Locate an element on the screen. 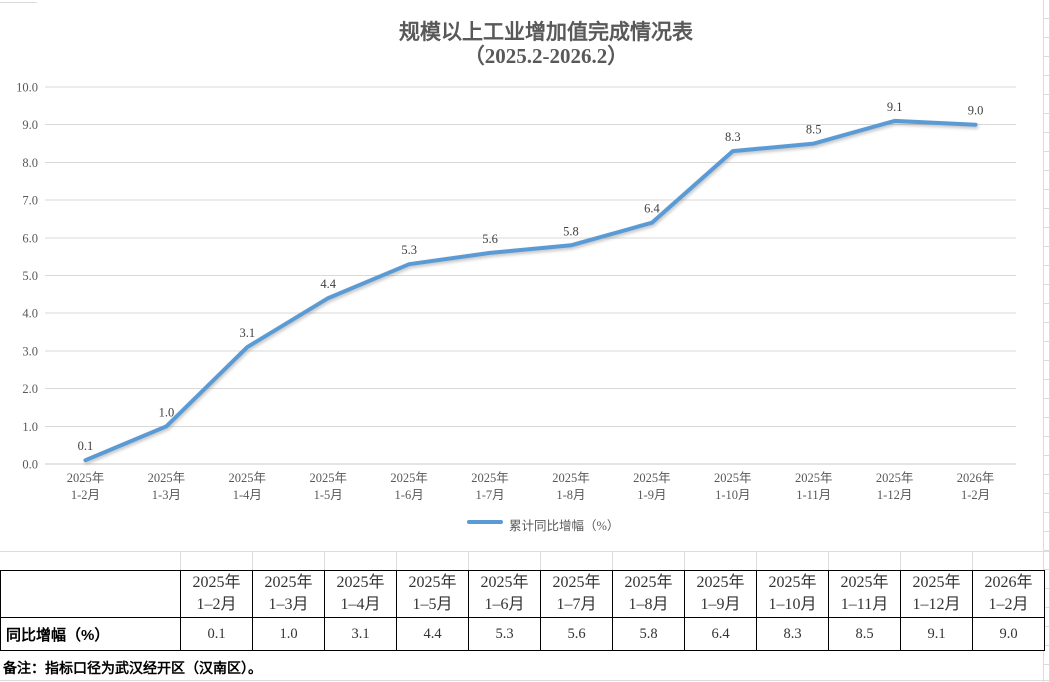 Image resolution: width=1050 pixels, height=682 pixels. svg-text: 8.0 is located at coordinates (30, 163).